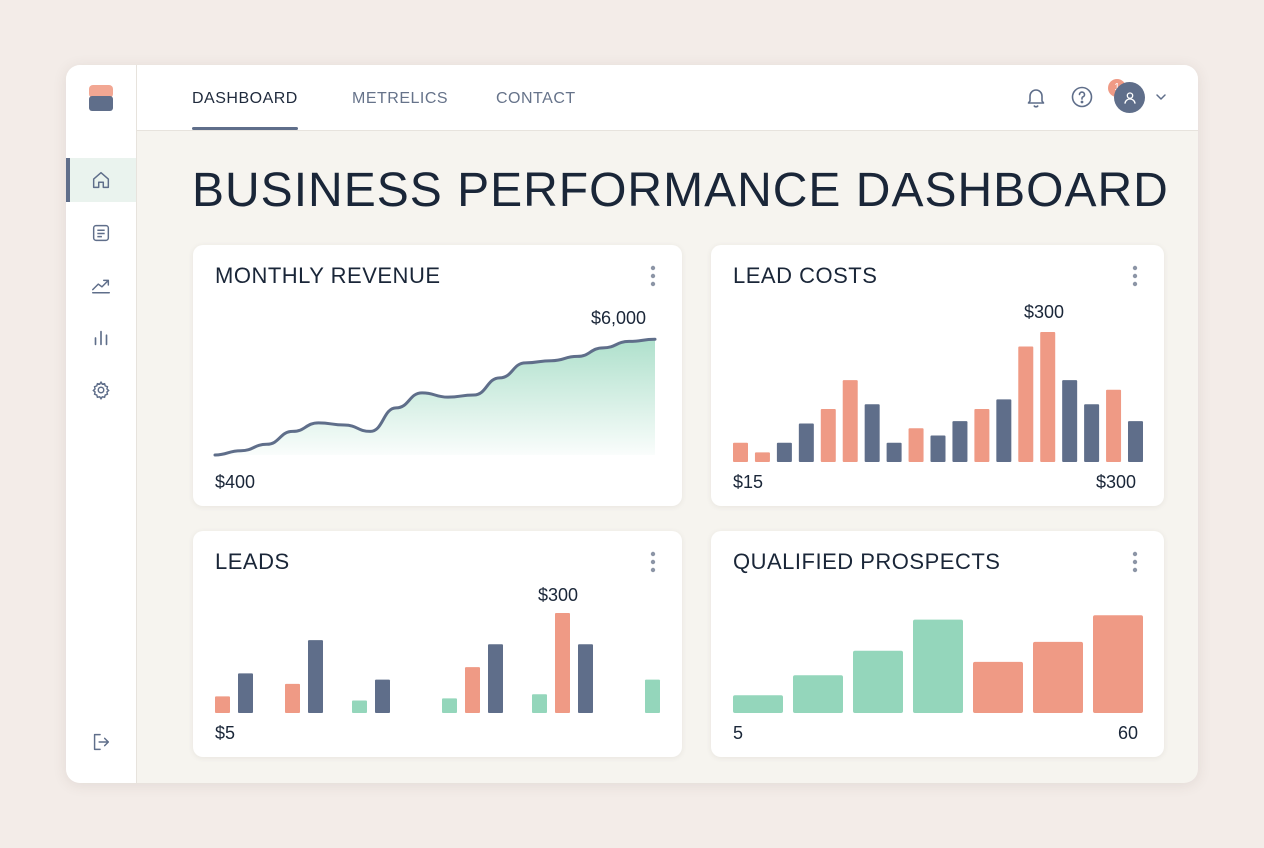 Image resolution: width=1264 pixels, height=848 pixels. What do you see at coordinates (536, 98) in the screenshot?
I see `tab-contact: CONTACT` at bounding box center [536, 98].